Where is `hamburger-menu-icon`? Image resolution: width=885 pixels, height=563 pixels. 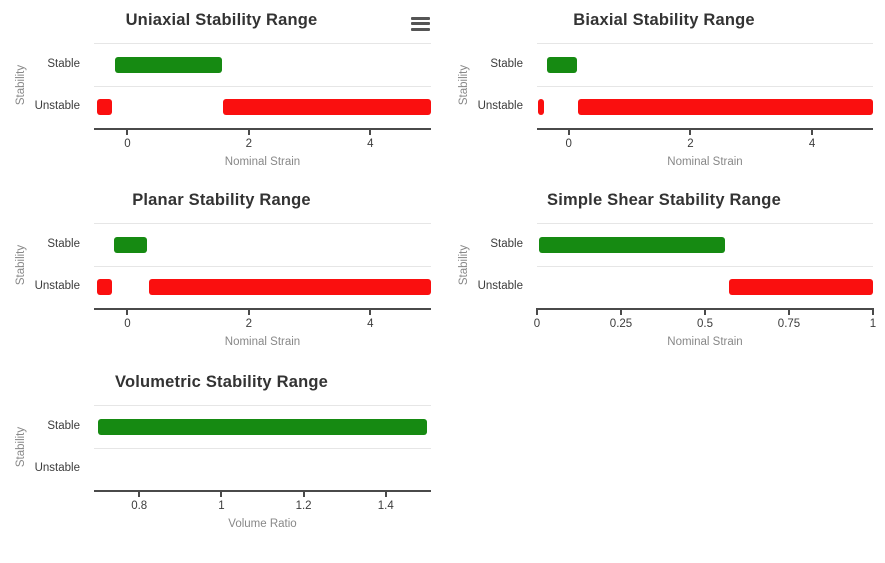 hamburger-menu-icon is located at coordinates (420, 24).